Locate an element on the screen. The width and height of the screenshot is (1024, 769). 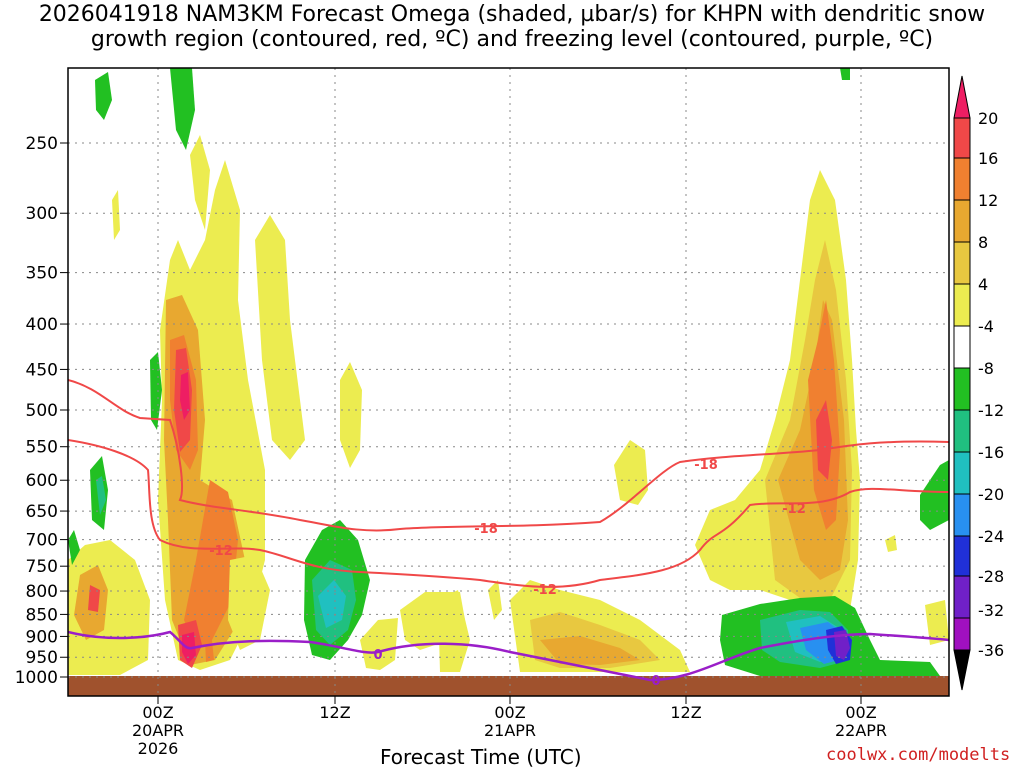
x-axis-label: Forecast Time (UTC) is located at coordinates (481, 757).